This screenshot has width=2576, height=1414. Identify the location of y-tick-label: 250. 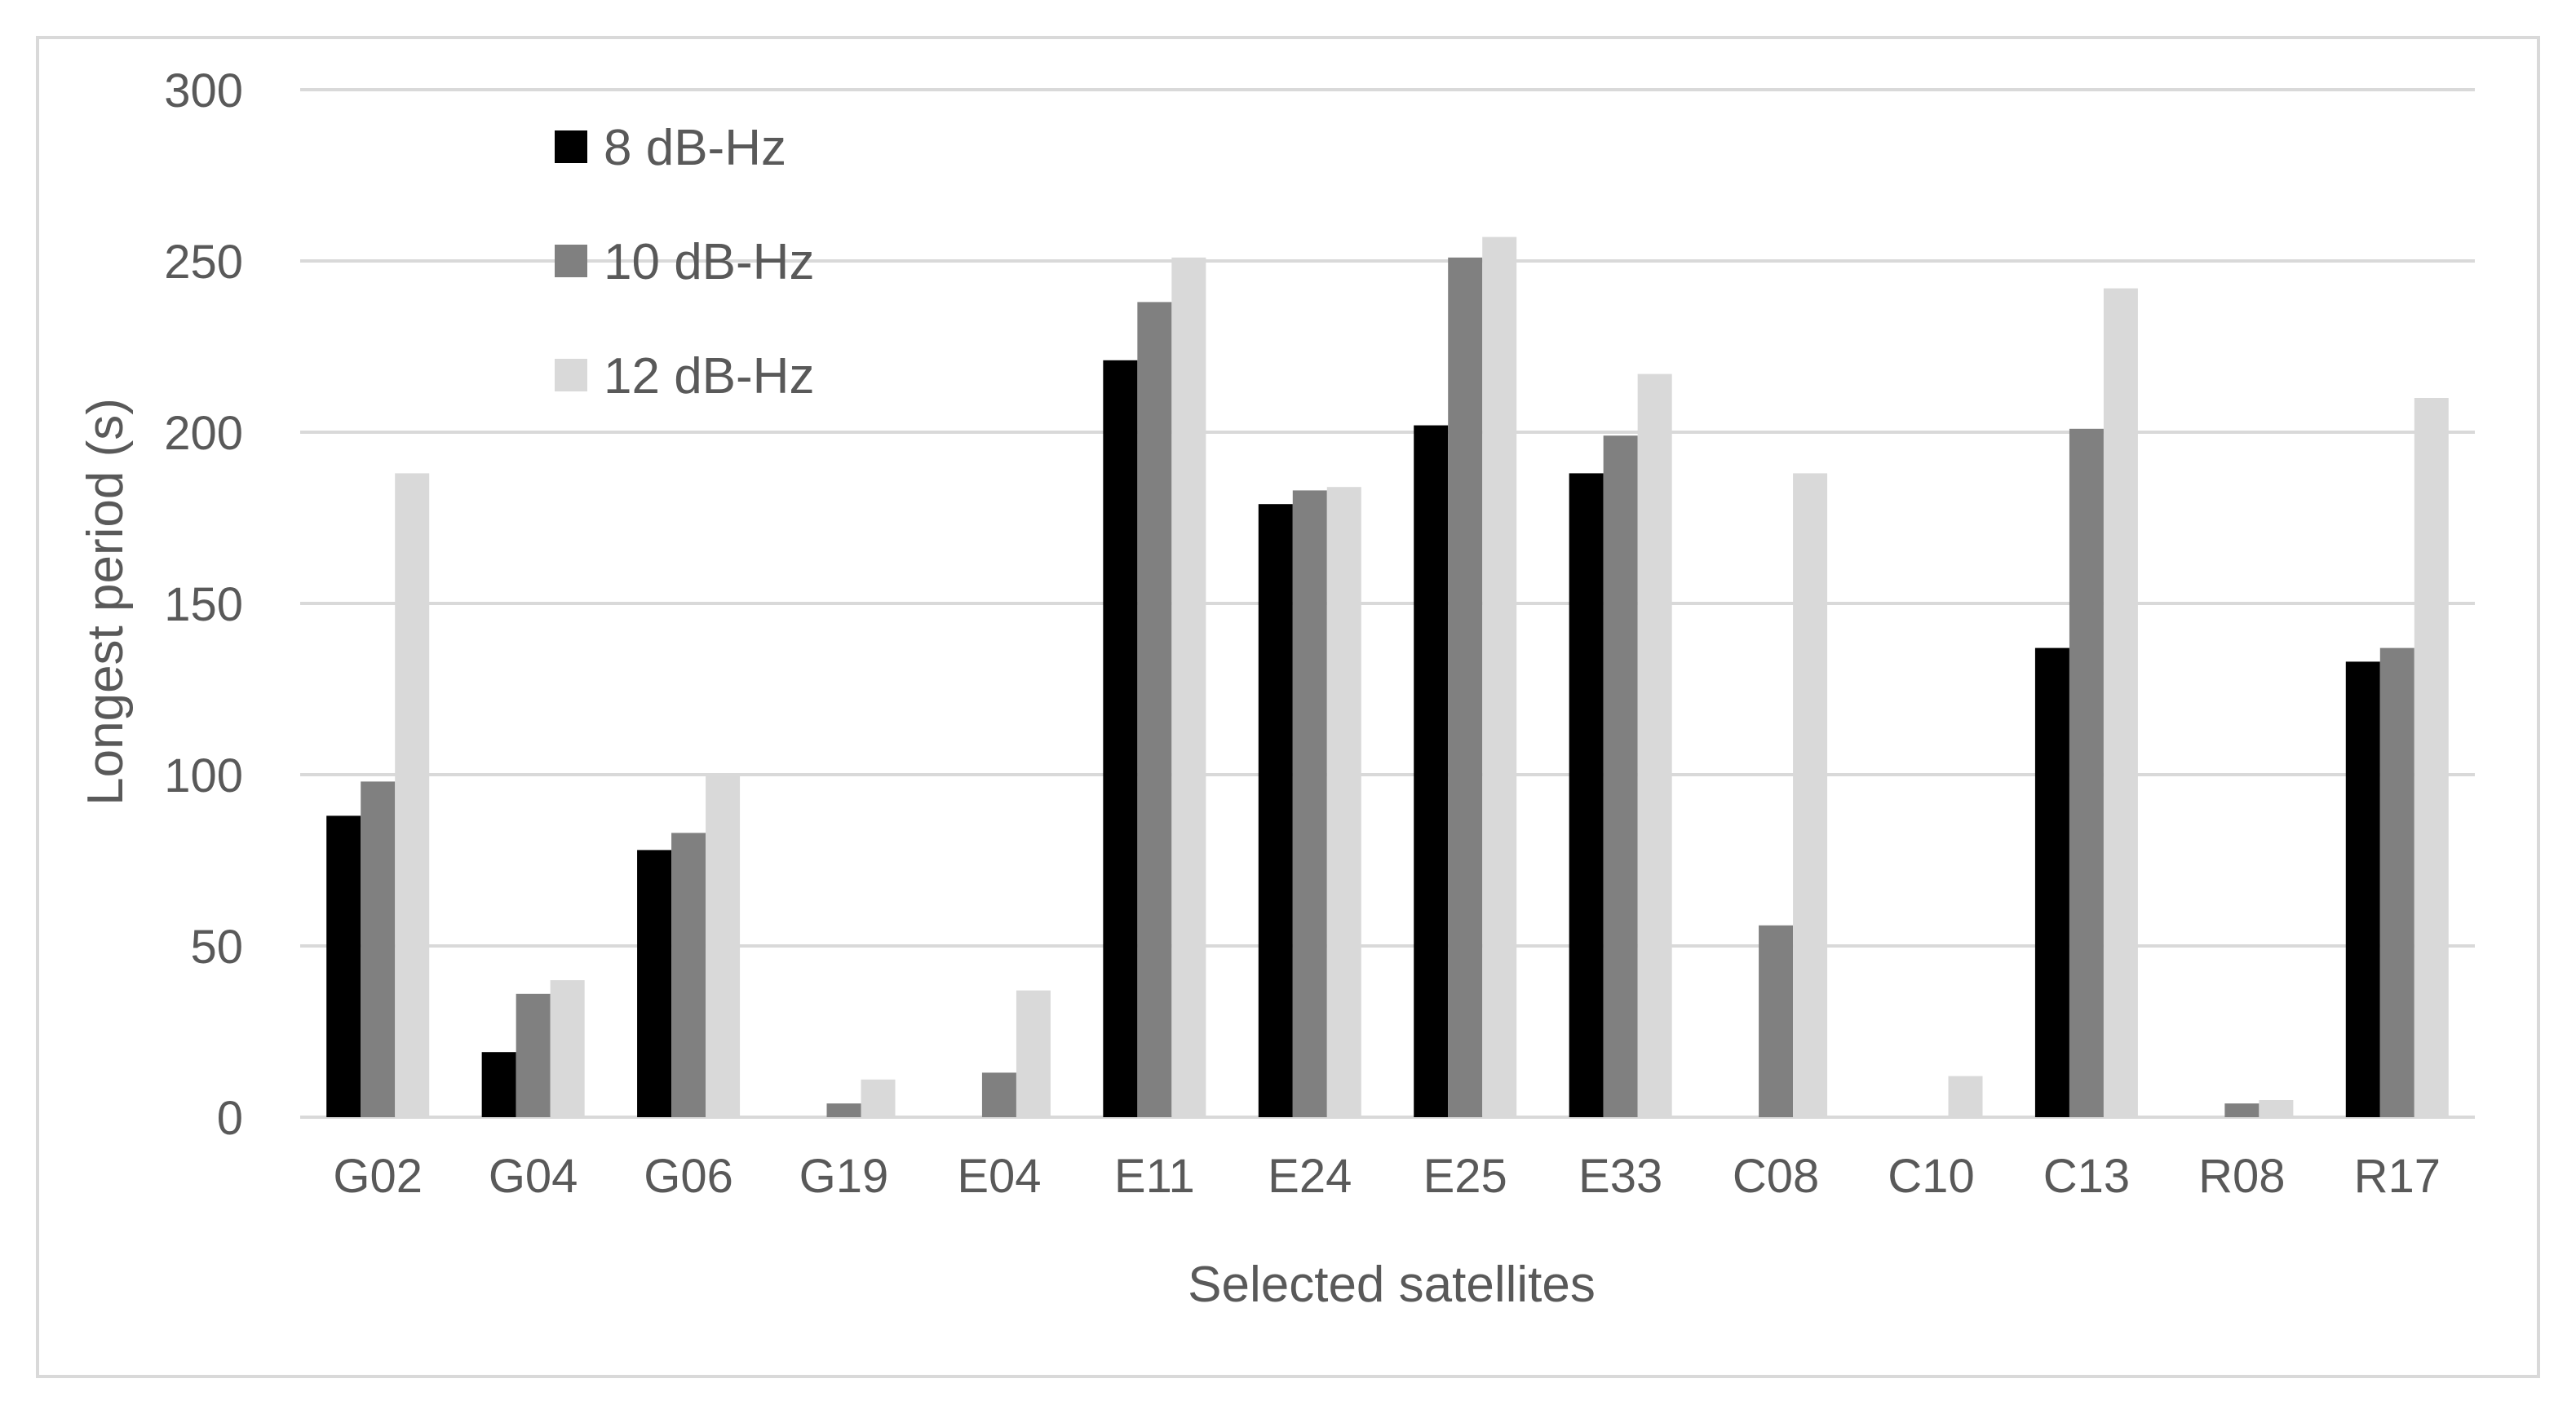
(203, 262).